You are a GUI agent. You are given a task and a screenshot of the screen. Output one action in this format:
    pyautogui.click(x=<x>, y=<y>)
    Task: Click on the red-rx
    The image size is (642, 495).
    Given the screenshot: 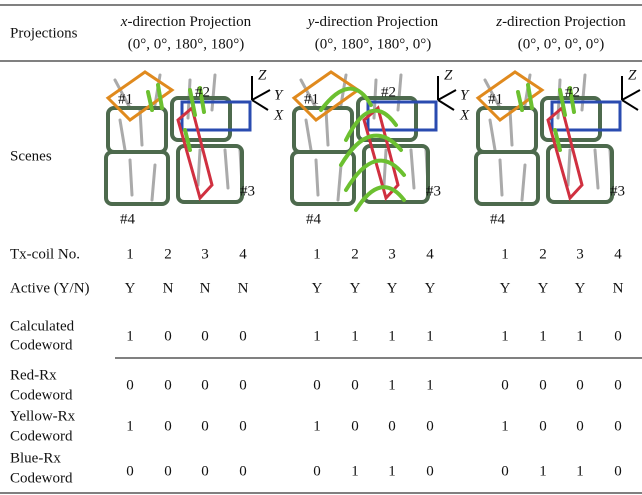 What is the action you would take?
    pyautogui.click(x=565, y=153)
    